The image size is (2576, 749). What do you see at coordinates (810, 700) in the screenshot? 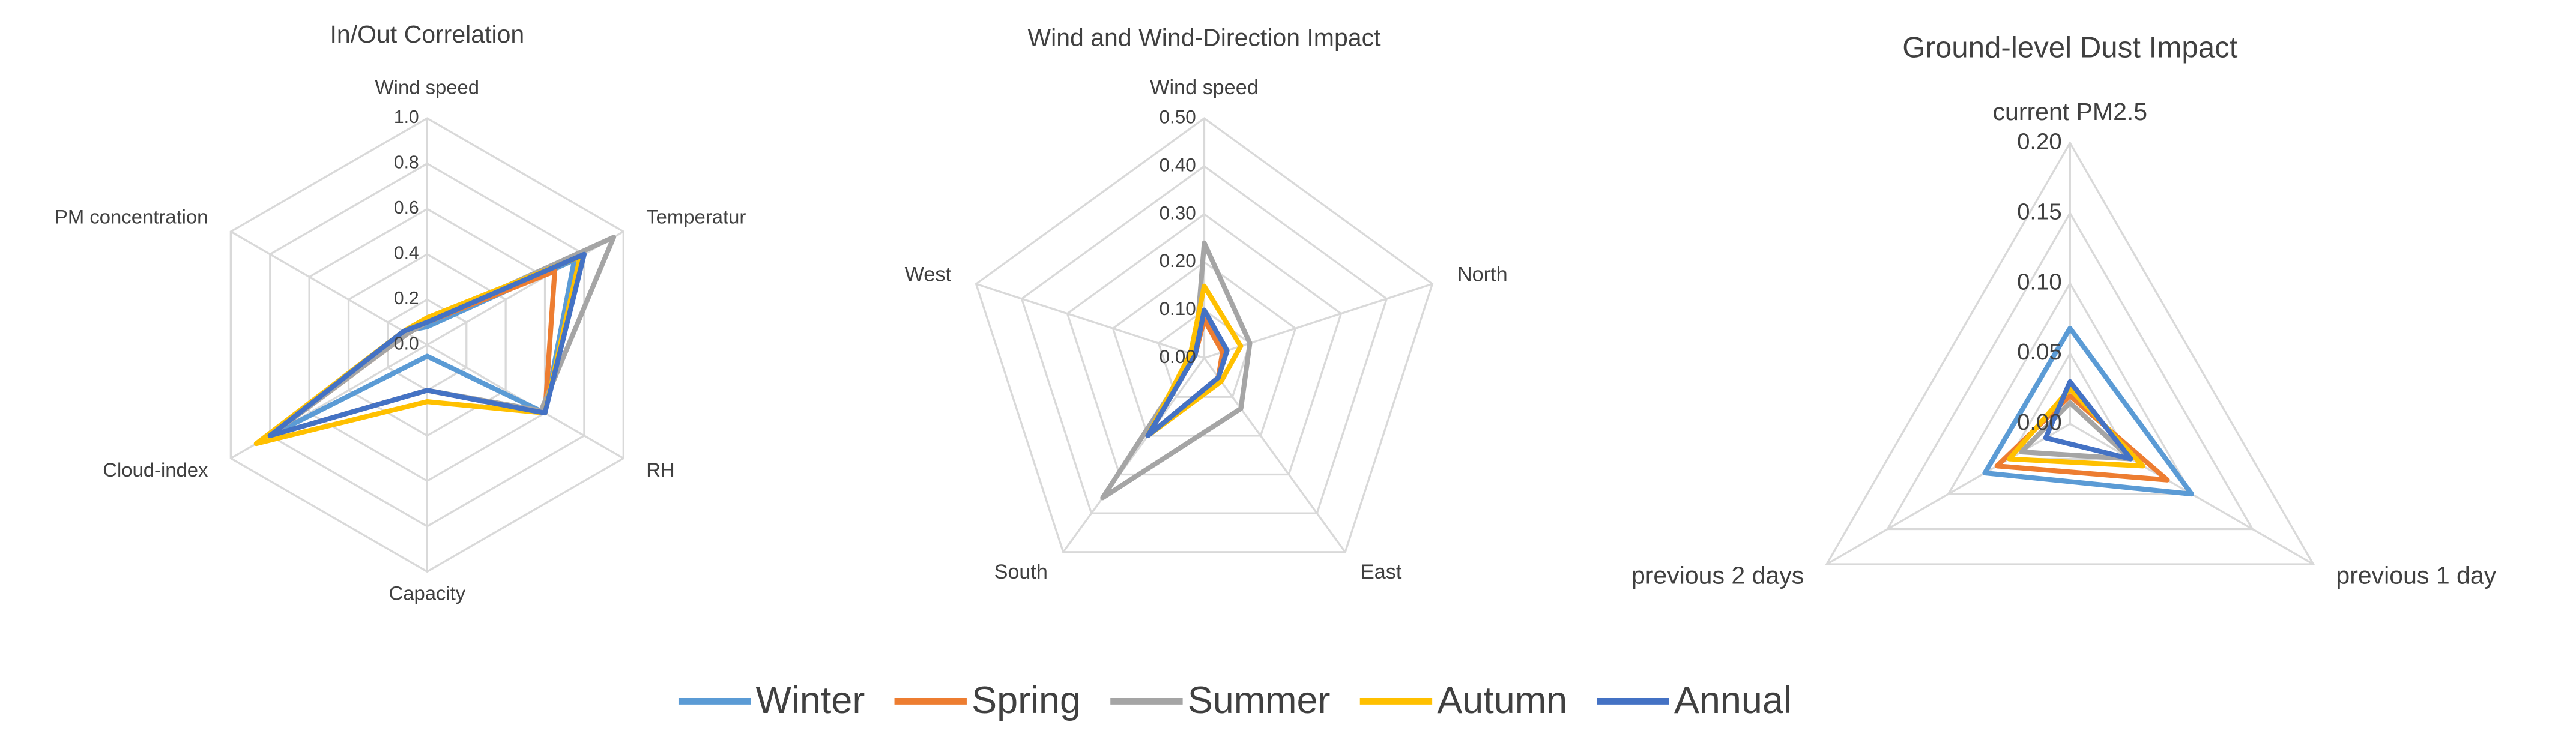
I see `legend-label: Winter` at bounding box center [810, 700].